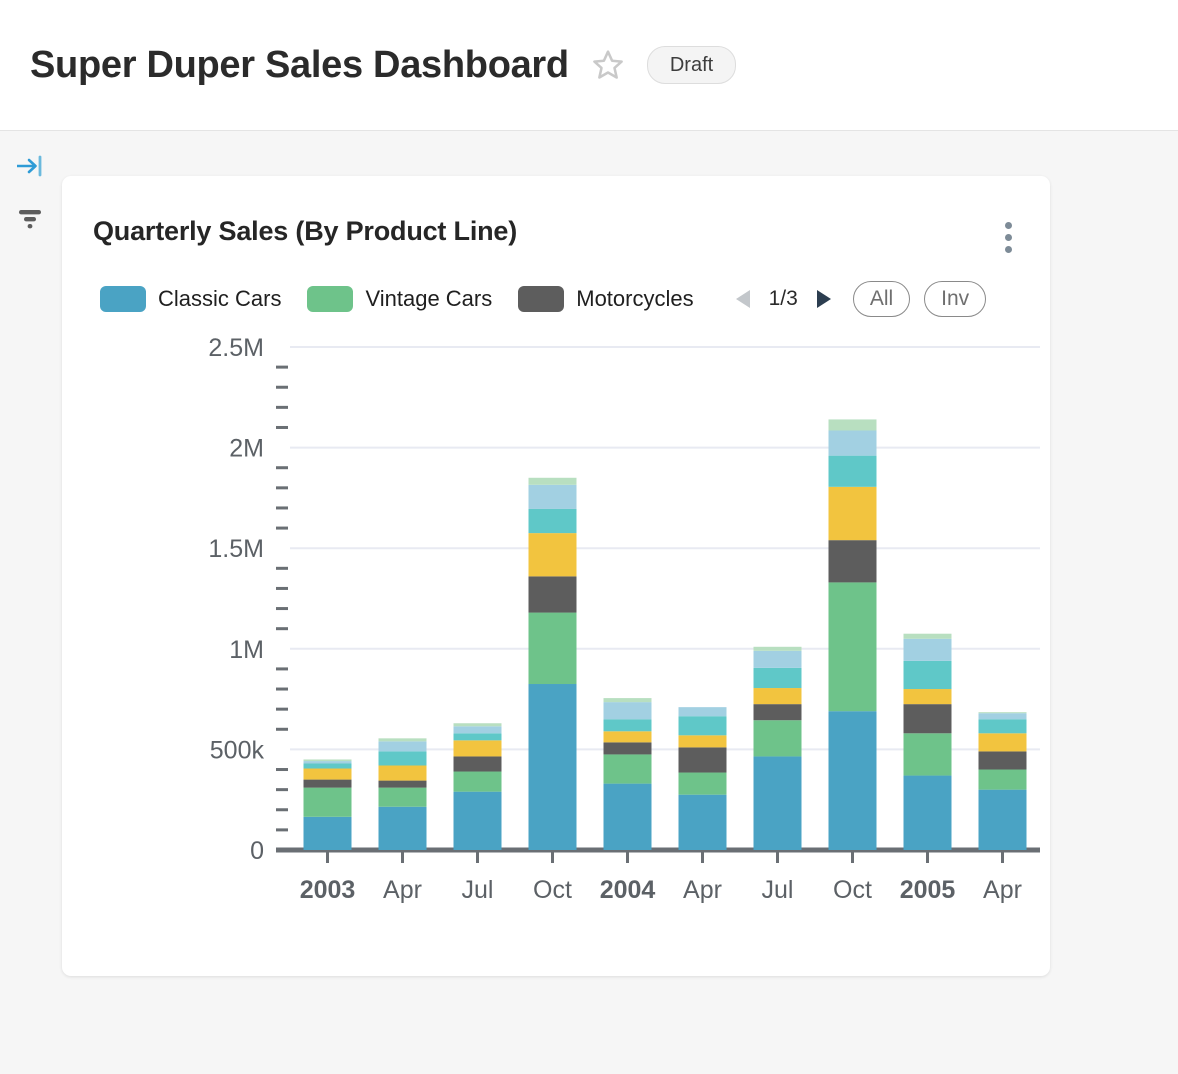 The image size is (1178, 1074). Describe the element at coordinates (881, 299) in the screenshot. I see `all-button: All` at that location.